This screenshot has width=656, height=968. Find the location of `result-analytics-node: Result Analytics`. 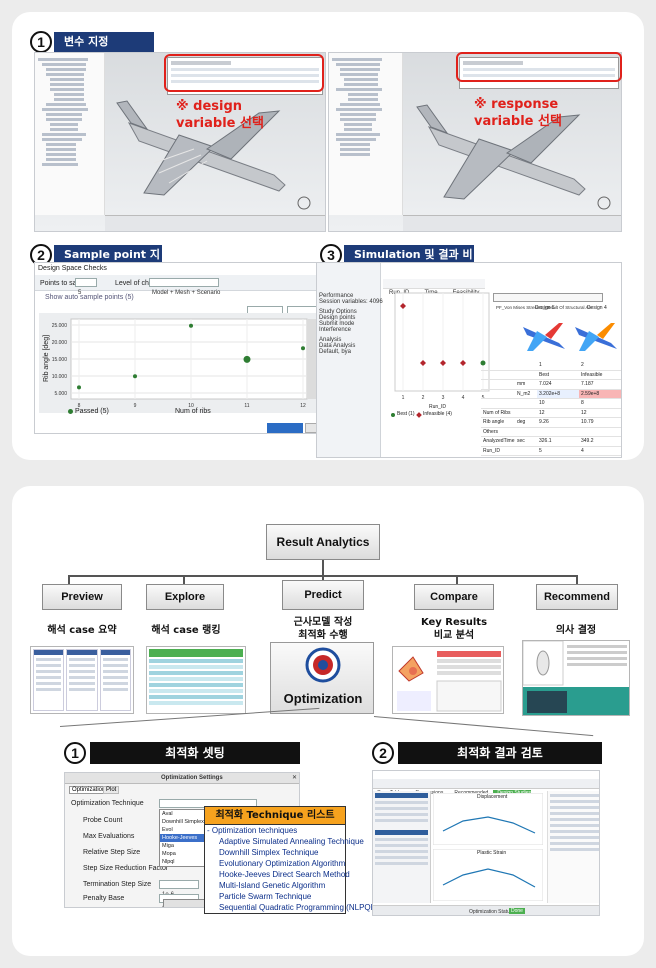

result-analytics-node: Result Analytics is located at coordinates (323, 542).